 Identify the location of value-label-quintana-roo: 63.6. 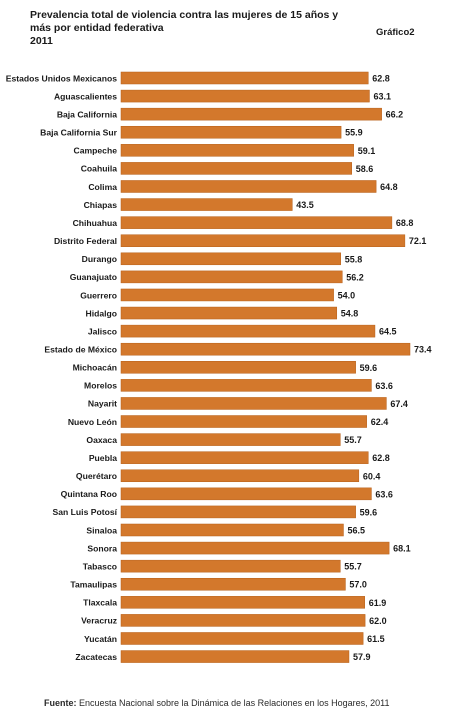
(384, 494).